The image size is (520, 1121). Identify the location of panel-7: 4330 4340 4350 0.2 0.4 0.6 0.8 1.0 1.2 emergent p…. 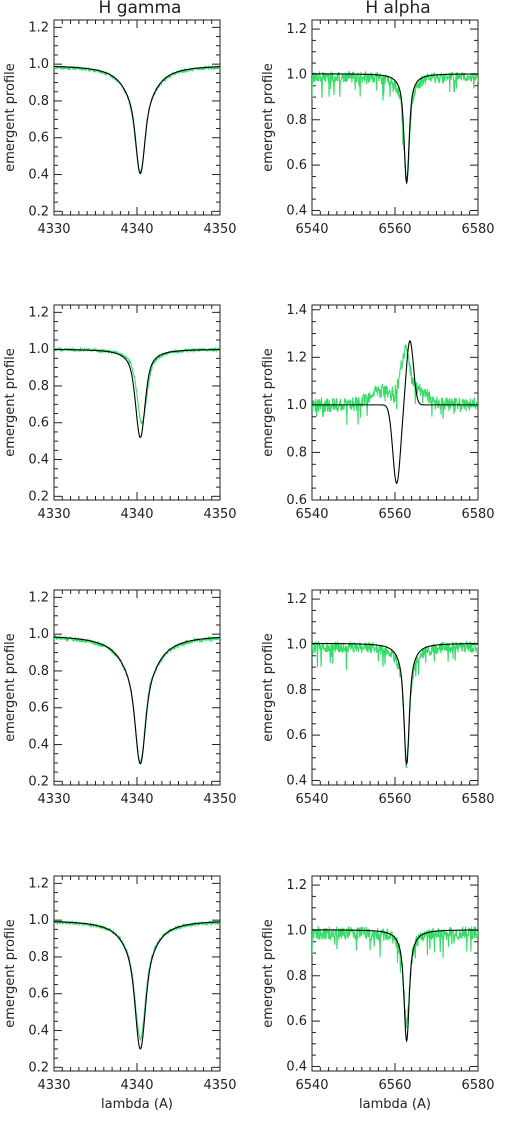
(120, 993).